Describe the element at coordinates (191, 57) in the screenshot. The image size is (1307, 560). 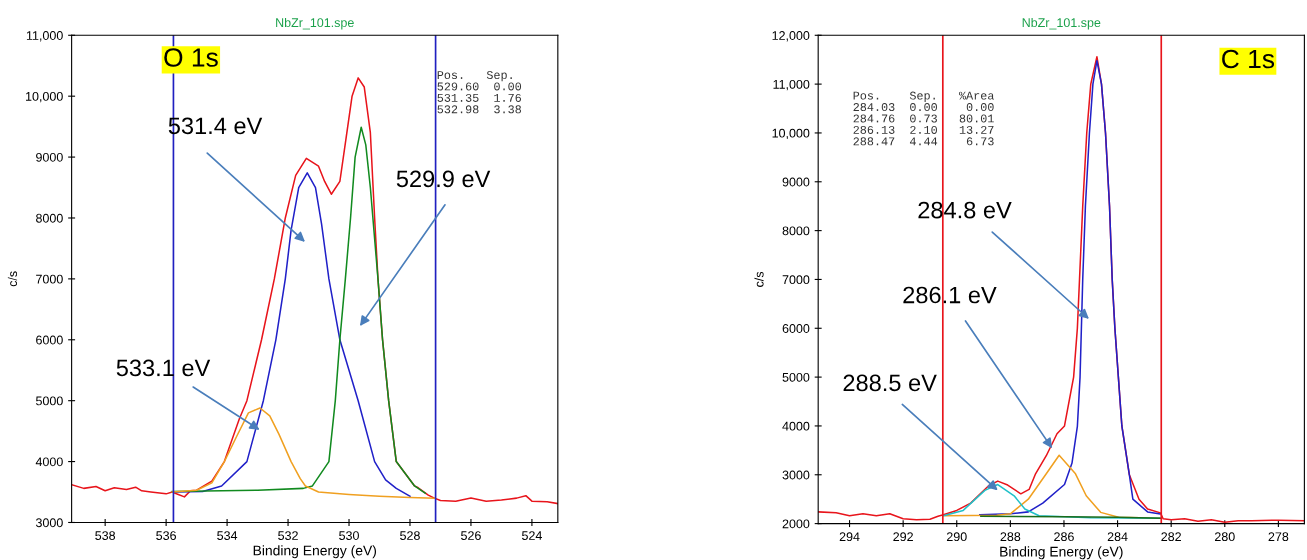
I see `annotation: O 1s` at that location.